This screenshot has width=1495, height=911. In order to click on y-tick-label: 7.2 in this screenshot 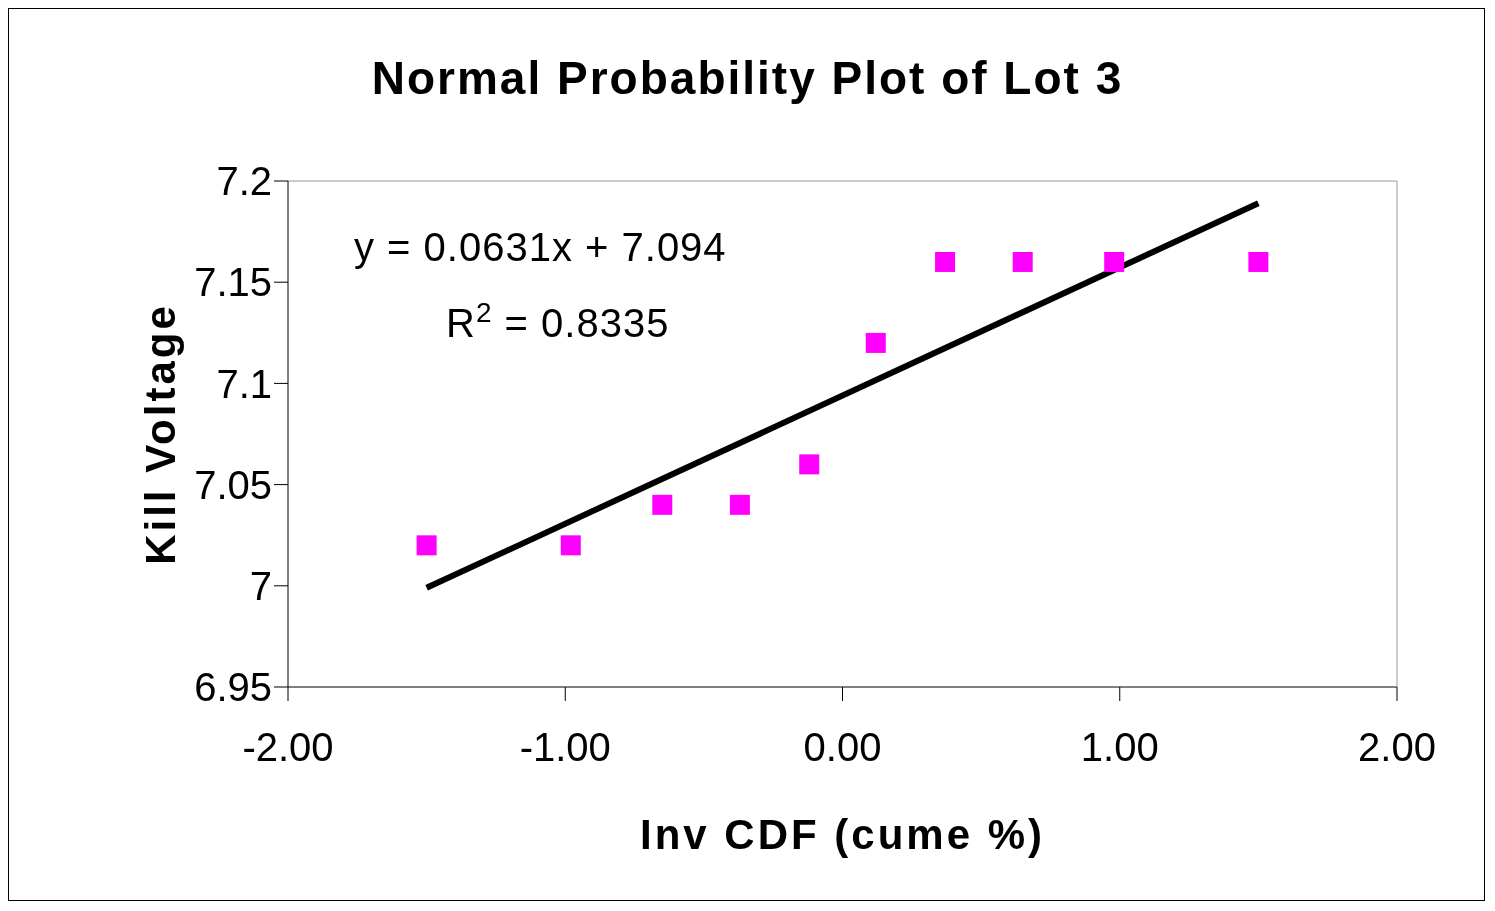, I will do `click(244, 181)`.